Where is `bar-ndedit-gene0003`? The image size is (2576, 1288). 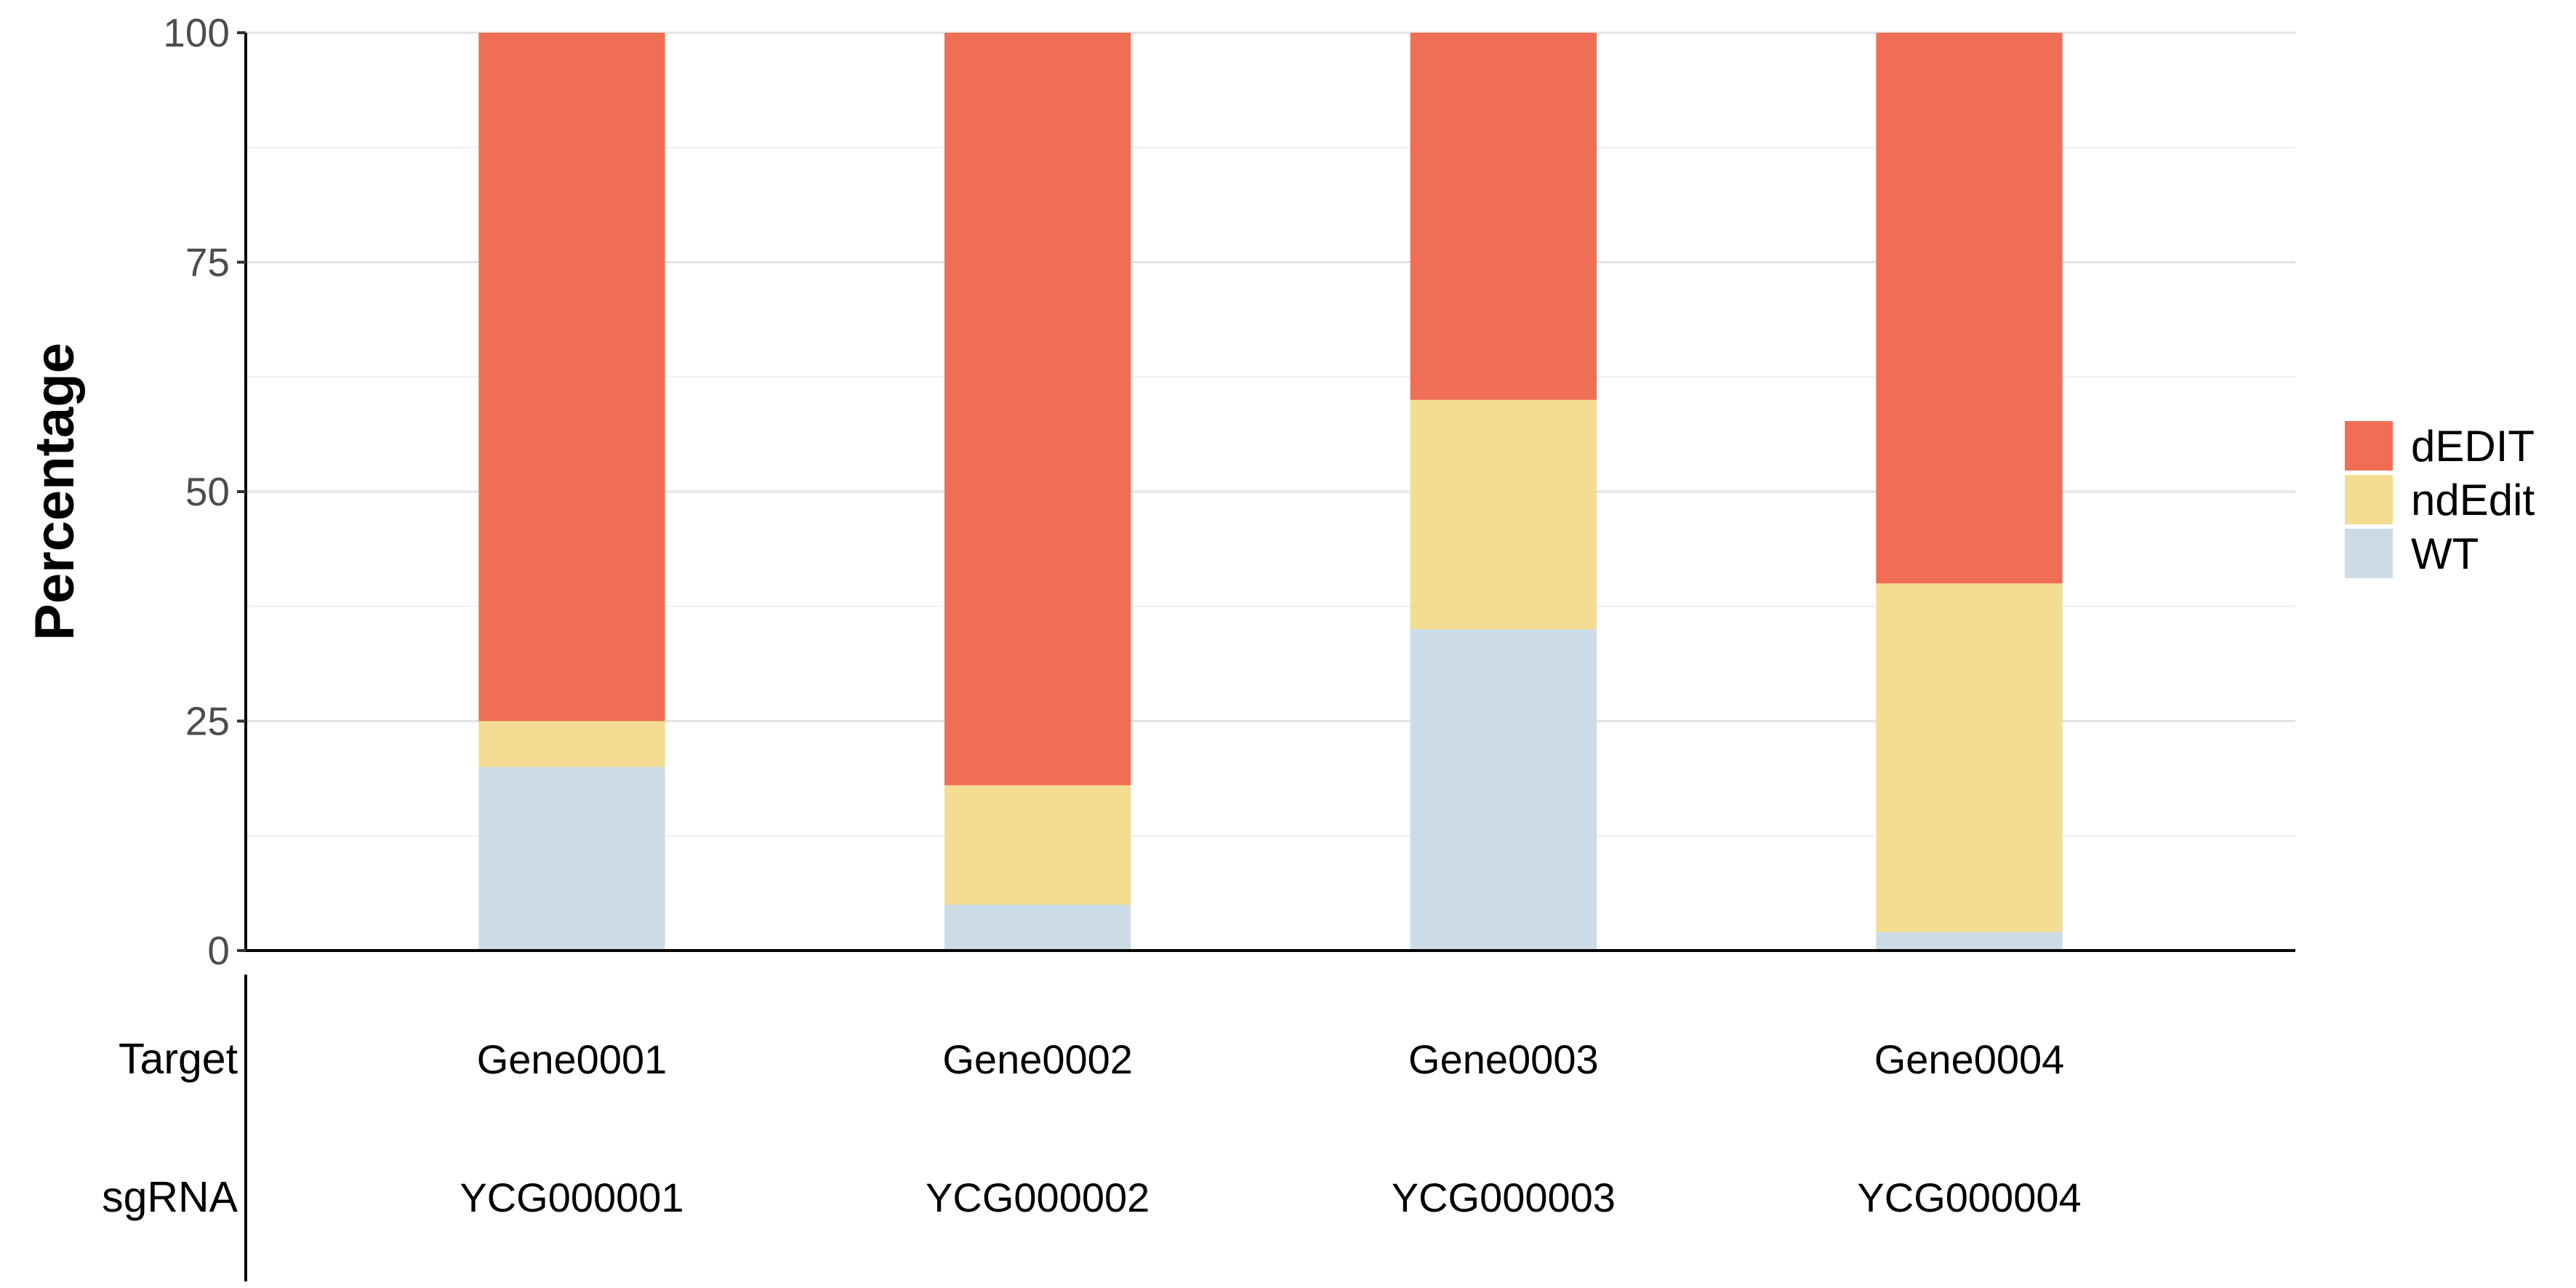
bar-ndedit-gene0003 is located at coordinates (1504, 514).